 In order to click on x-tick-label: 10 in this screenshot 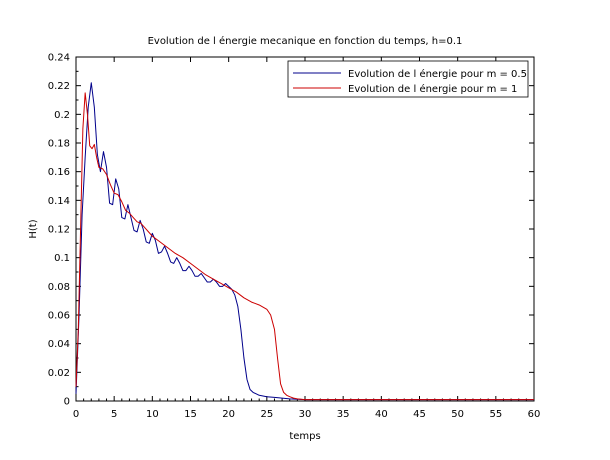, I will do `click(152, 414)`.